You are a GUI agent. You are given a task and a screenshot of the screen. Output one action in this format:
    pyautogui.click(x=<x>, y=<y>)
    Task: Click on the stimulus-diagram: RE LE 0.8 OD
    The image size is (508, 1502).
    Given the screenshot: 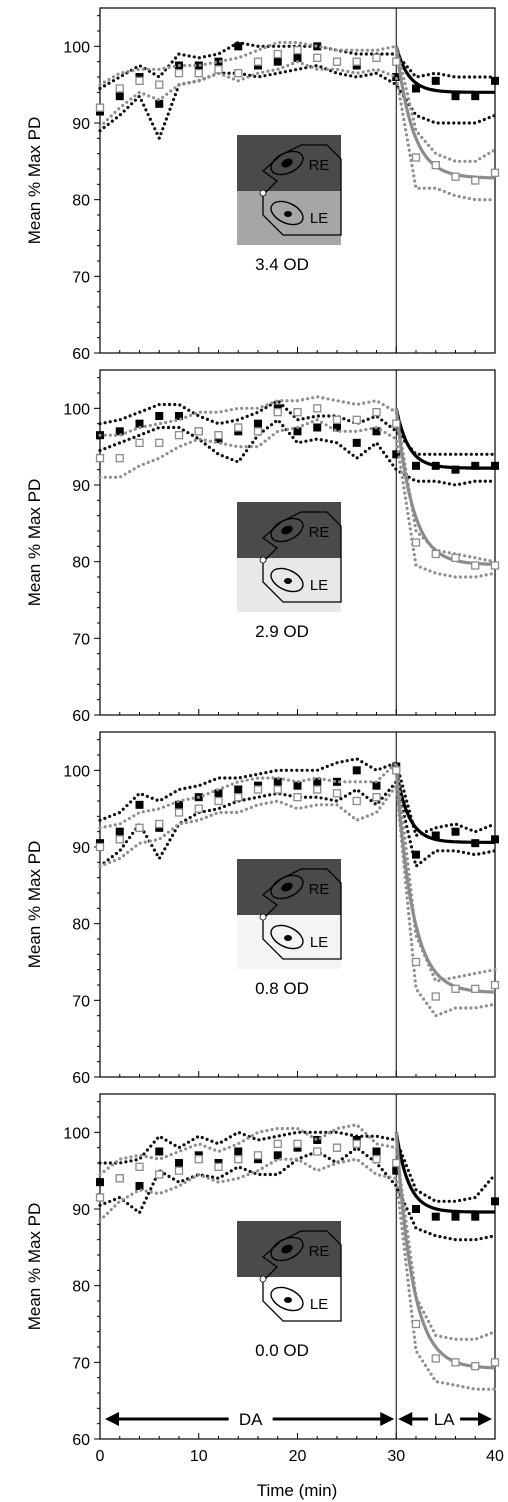 What is the action you would take?
    pyautogui.click(x=289, y=928)
    